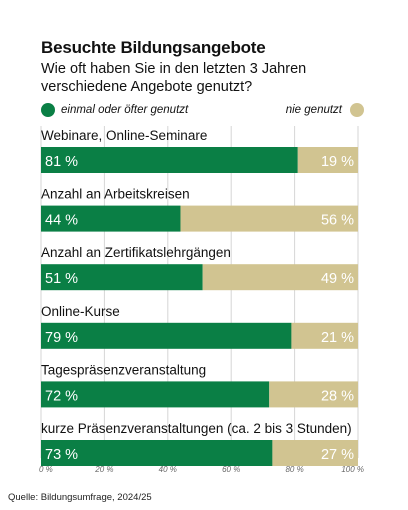 This screenshot has height=510, width=408. Describe the element at coordinates (352, 469) in the screenshot. I see `x-tick-label: 100 %` at that location.